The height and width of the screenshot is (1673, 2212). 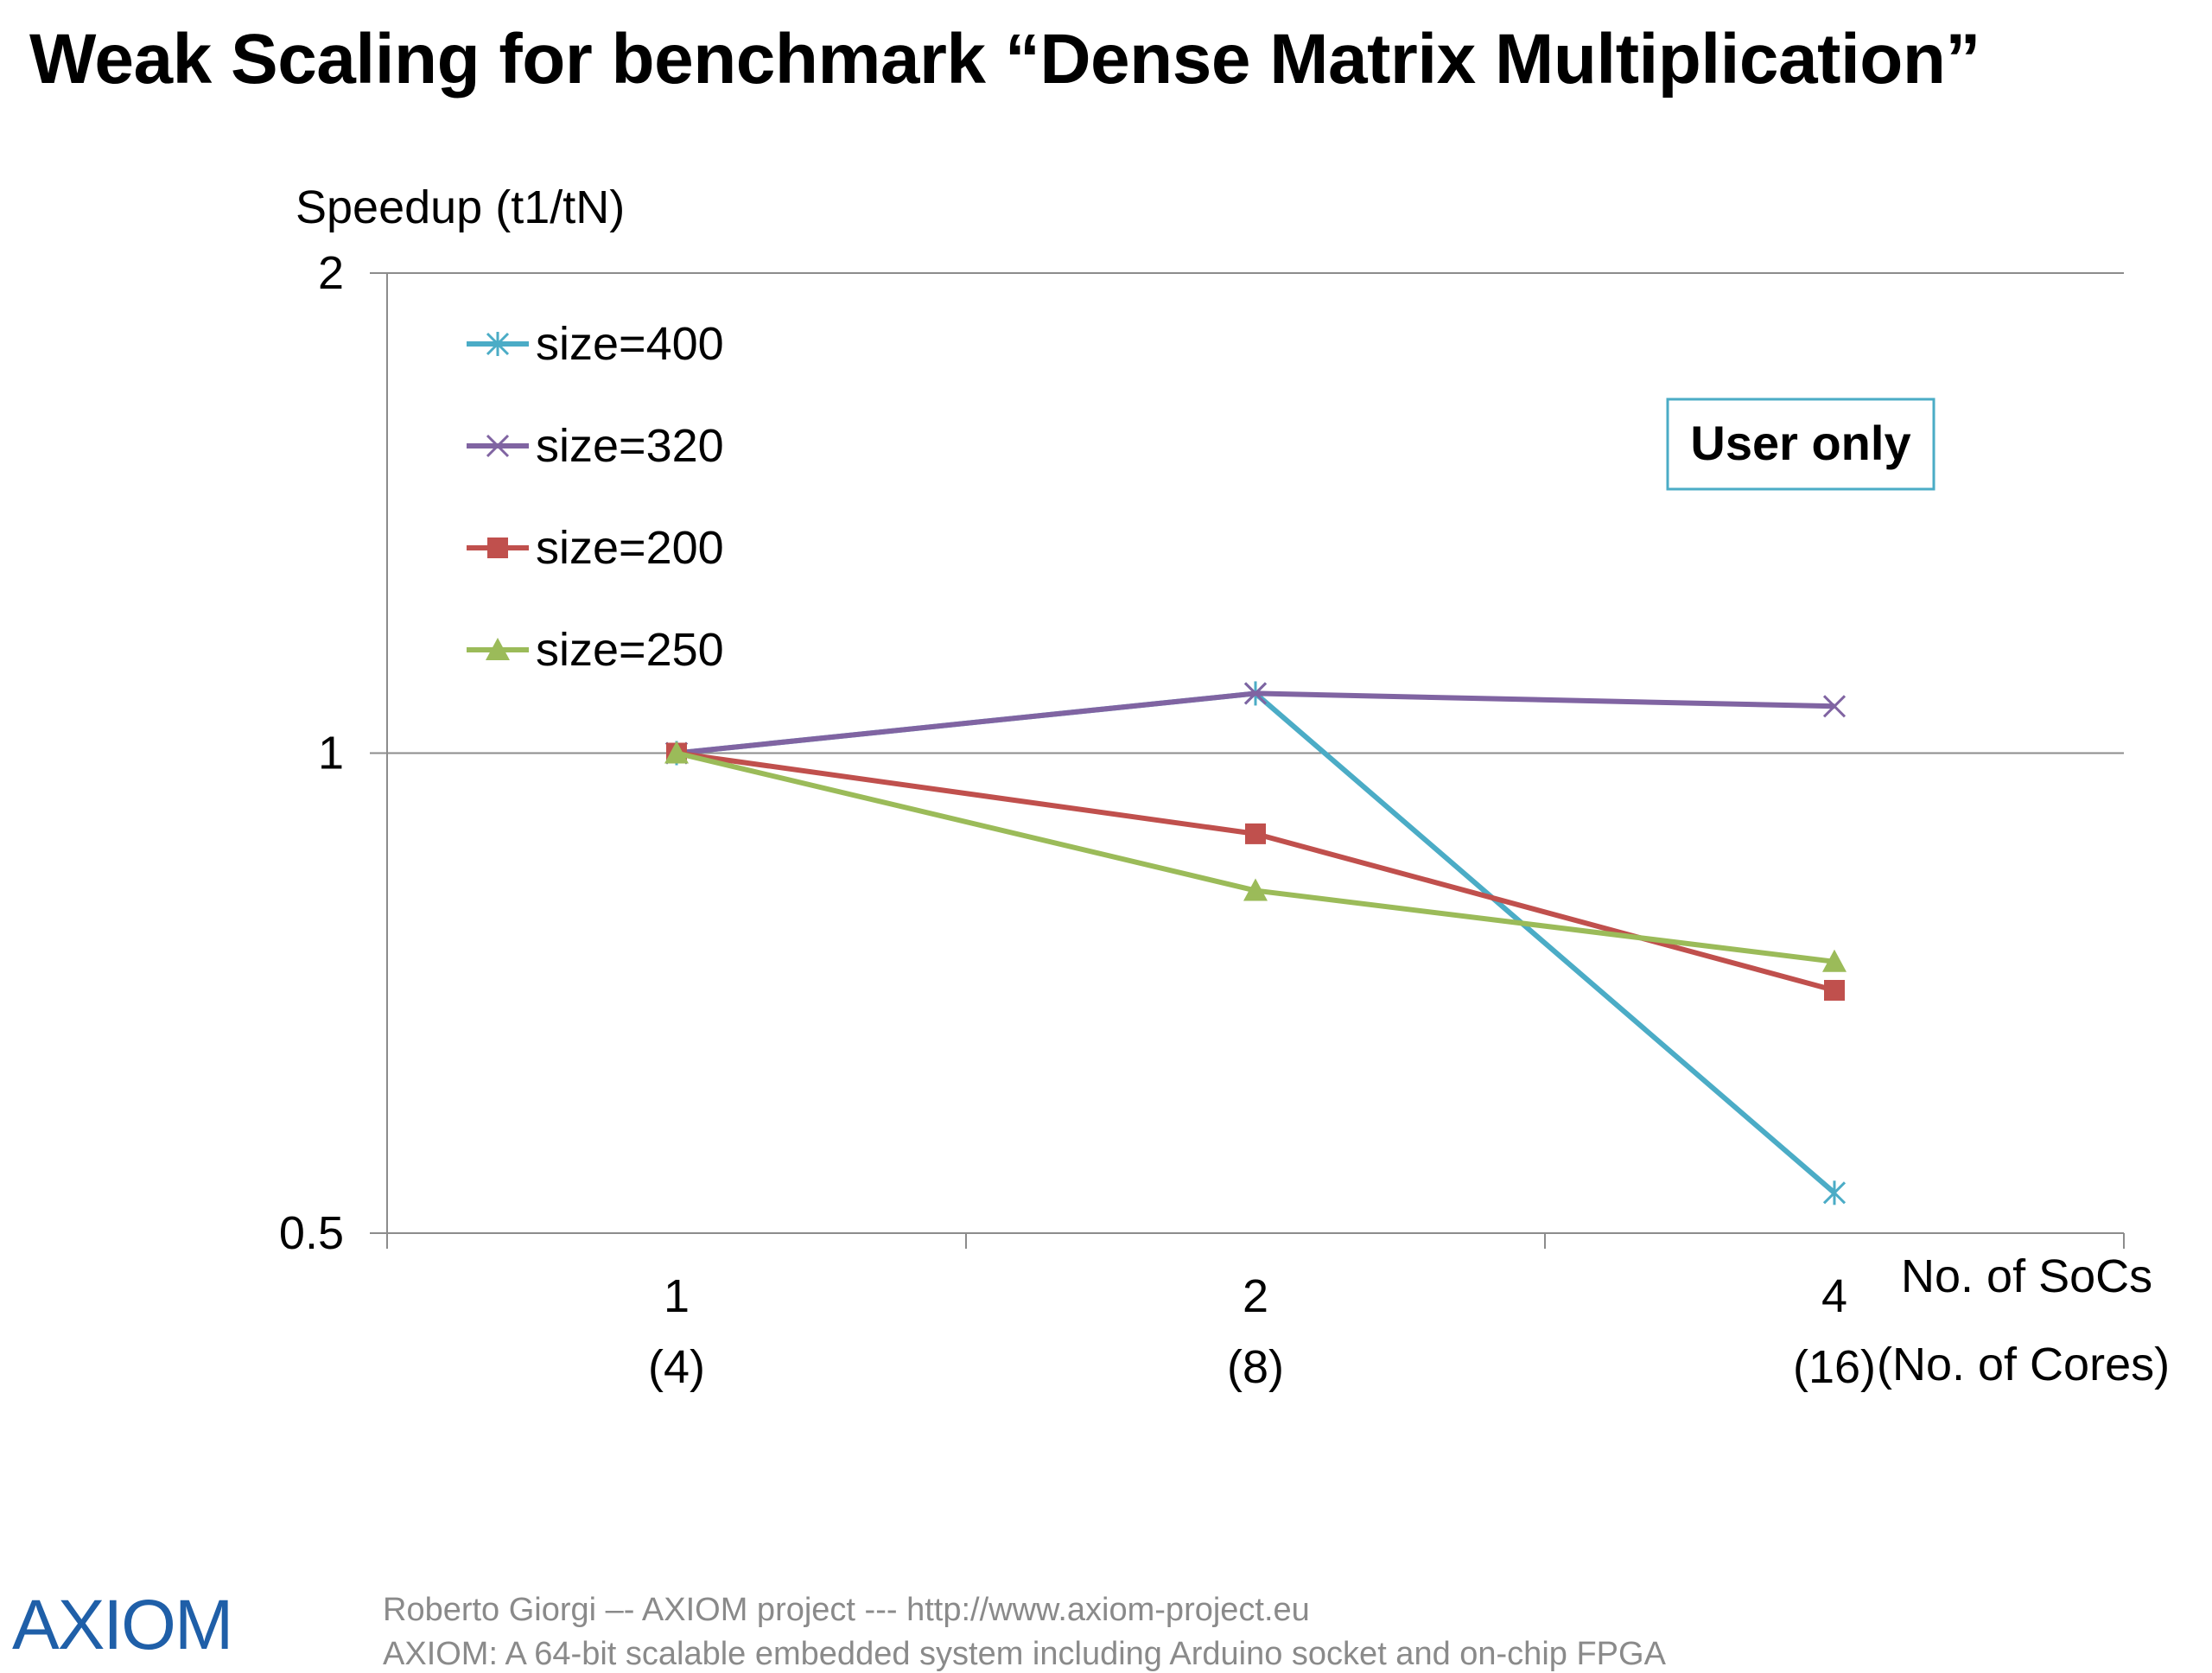 What do you see at coordinates (2024, 1364) in the screenshot?
I see `x-axis-title-secondary: (No. of Cores)` at bounding box center [2024, 1364].